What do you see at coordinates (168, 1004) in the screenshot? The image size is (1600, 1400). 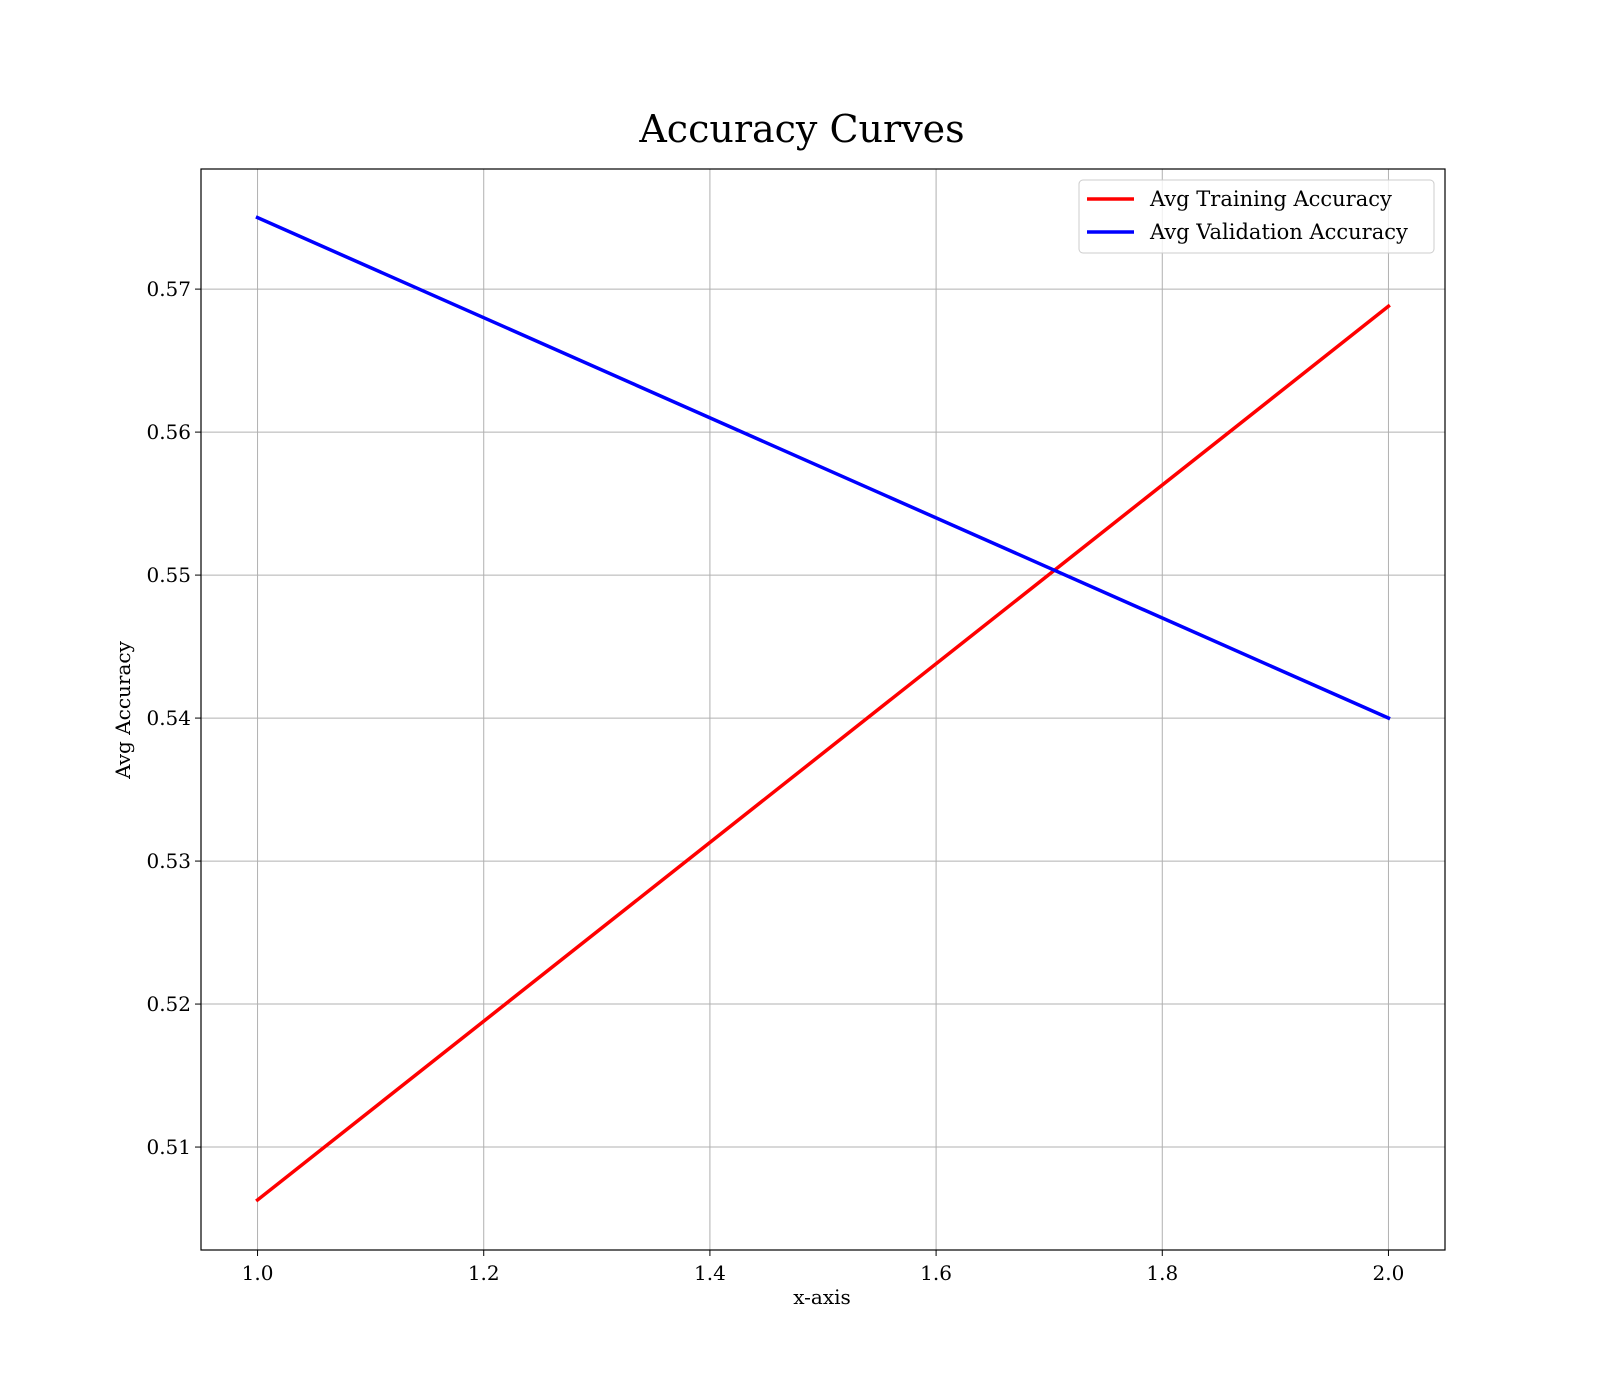 I see `y-tick-label: 0.52` at bounding box center [168, 1004].